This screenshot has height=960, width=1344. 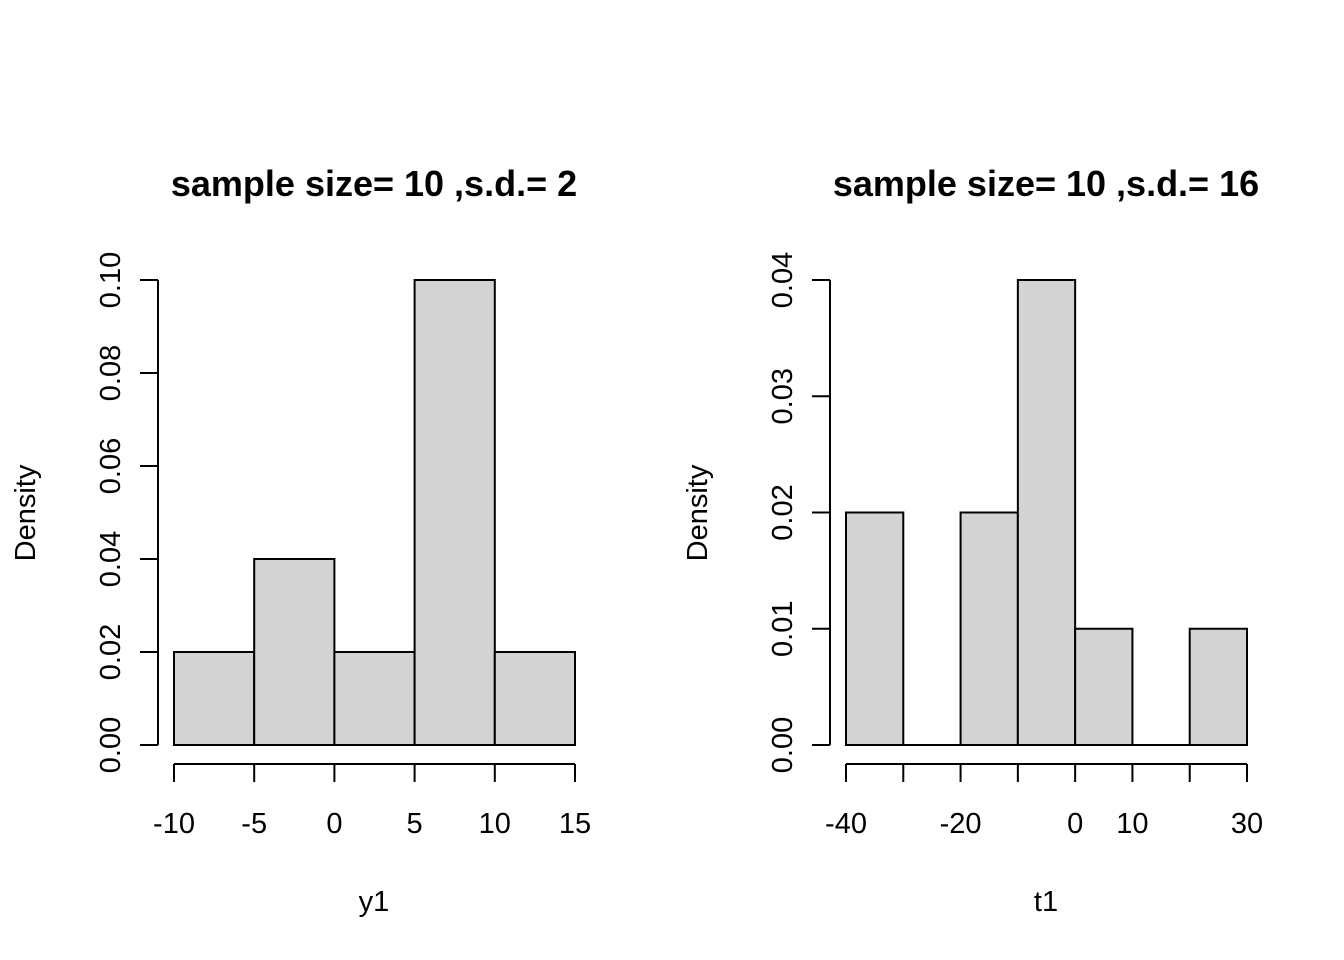 I want to click on x-axis-label: y1, so click(x=374, y=902).